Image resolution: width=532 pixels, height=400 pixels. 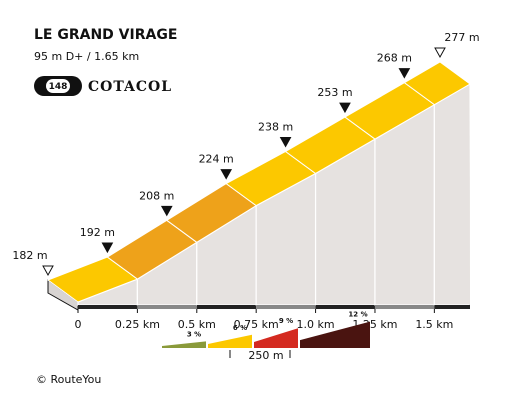 What do you see at coordinates (137, 324) in the screenshot?
I see `x-tick-label: 0.25 km` at bounding box center [137, 324].